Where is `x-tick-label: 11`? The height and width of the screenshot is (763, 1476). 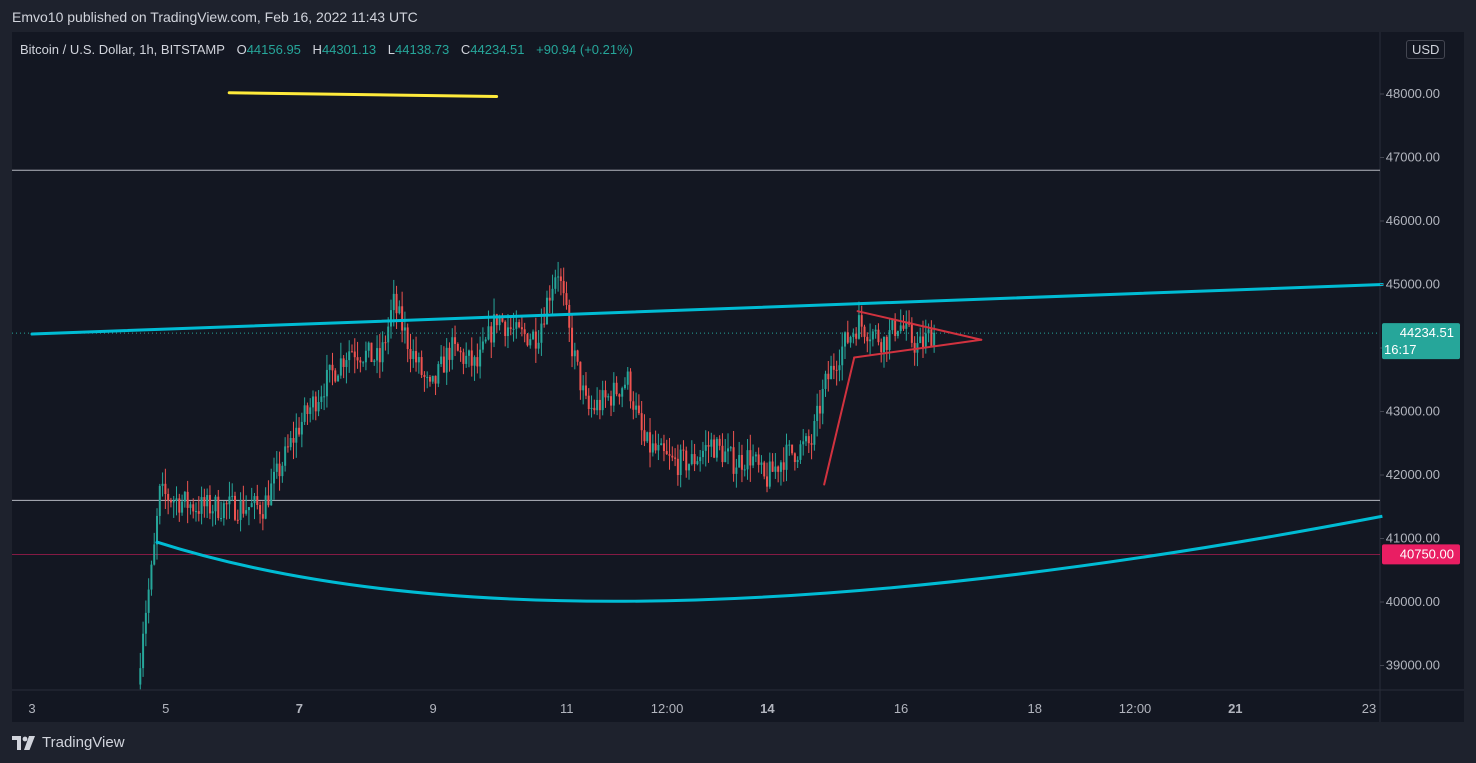 x-tick-label: 11 is located at coordinates (567, 708).